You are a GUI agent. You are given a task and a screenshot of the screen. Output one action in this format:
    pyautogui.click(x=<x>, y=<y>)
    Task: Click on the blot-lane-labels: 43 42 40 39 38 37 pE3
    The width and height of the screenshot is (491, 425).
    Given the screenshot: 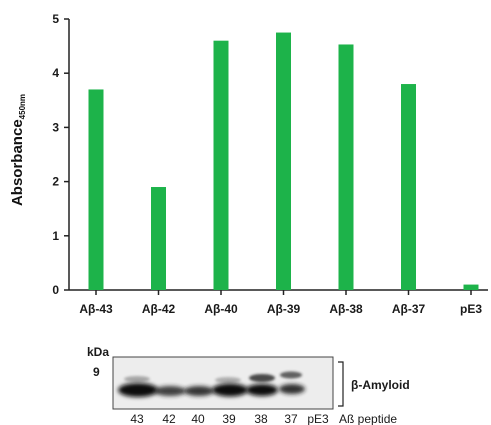 What is the action you would take?
    pyautogui.click(x=229, y=418)
    